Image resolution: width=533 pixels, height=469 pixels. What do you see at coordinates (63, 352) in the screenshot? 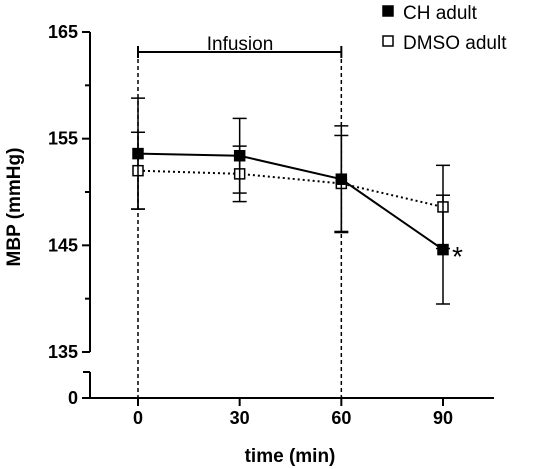
I see `y-tick-label-135: 135` at bounding box center [63, 352].